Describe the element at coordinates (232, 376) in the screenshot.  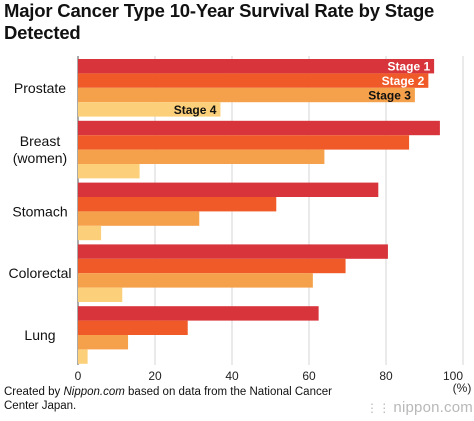
I see `x-tick-label: 40` at that location.